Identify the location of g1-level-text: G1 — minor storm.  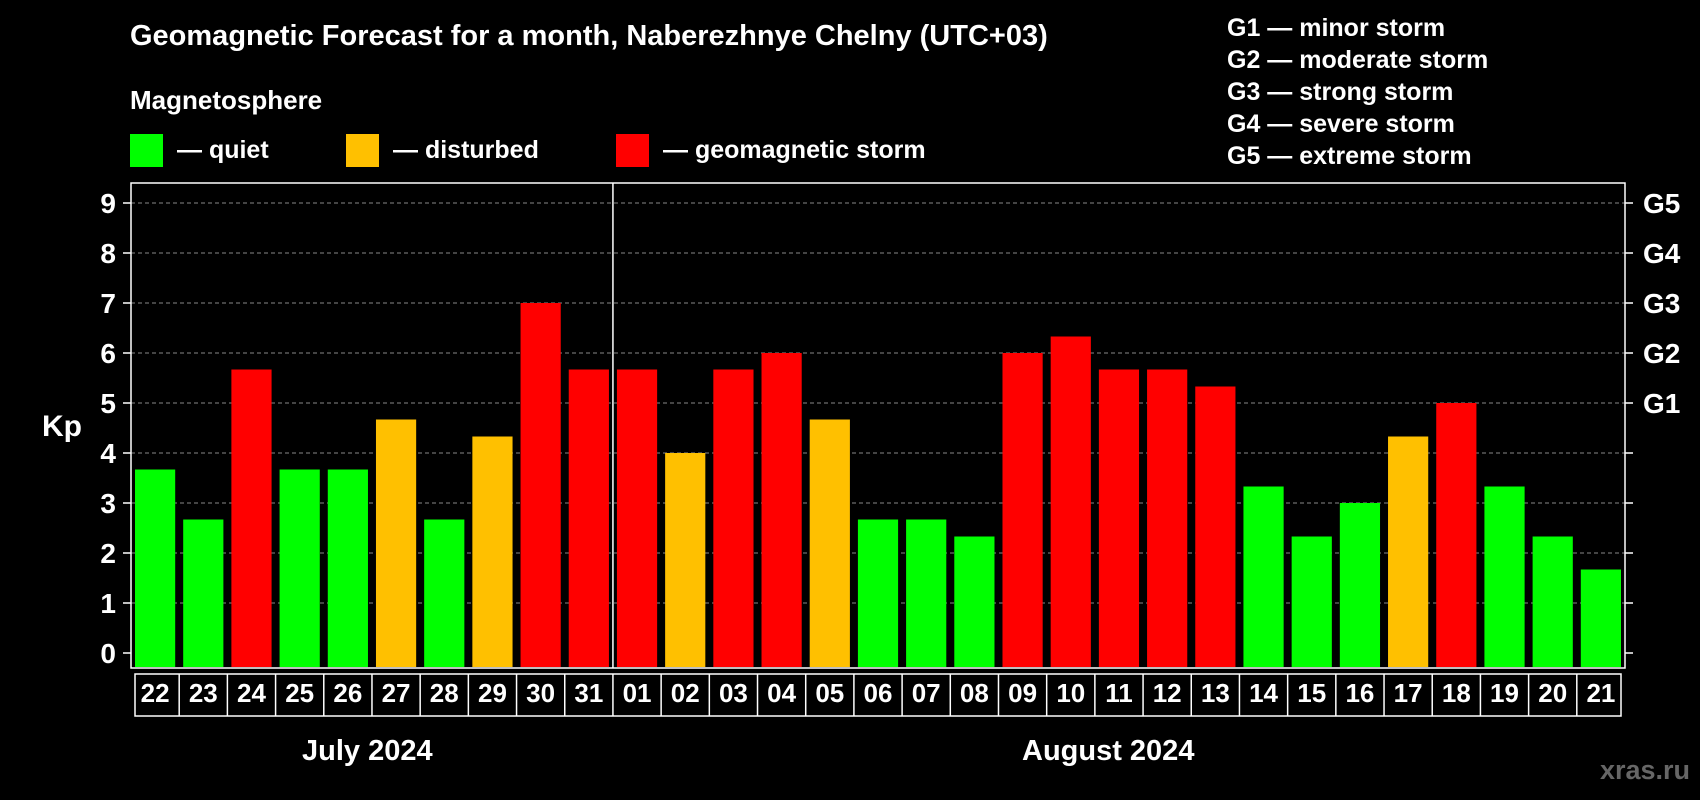
(1336, 28).